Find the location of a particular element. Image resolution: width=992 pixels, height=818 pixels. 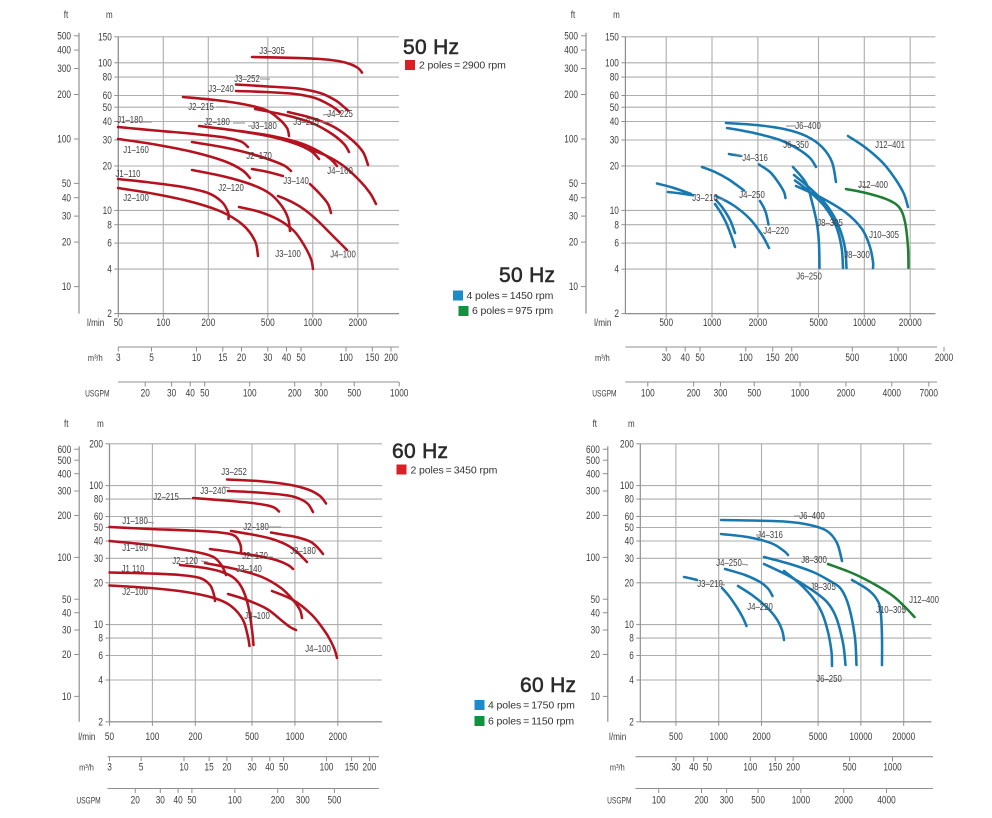

svg-text: J8–300 is located at coordinates (857, 254).